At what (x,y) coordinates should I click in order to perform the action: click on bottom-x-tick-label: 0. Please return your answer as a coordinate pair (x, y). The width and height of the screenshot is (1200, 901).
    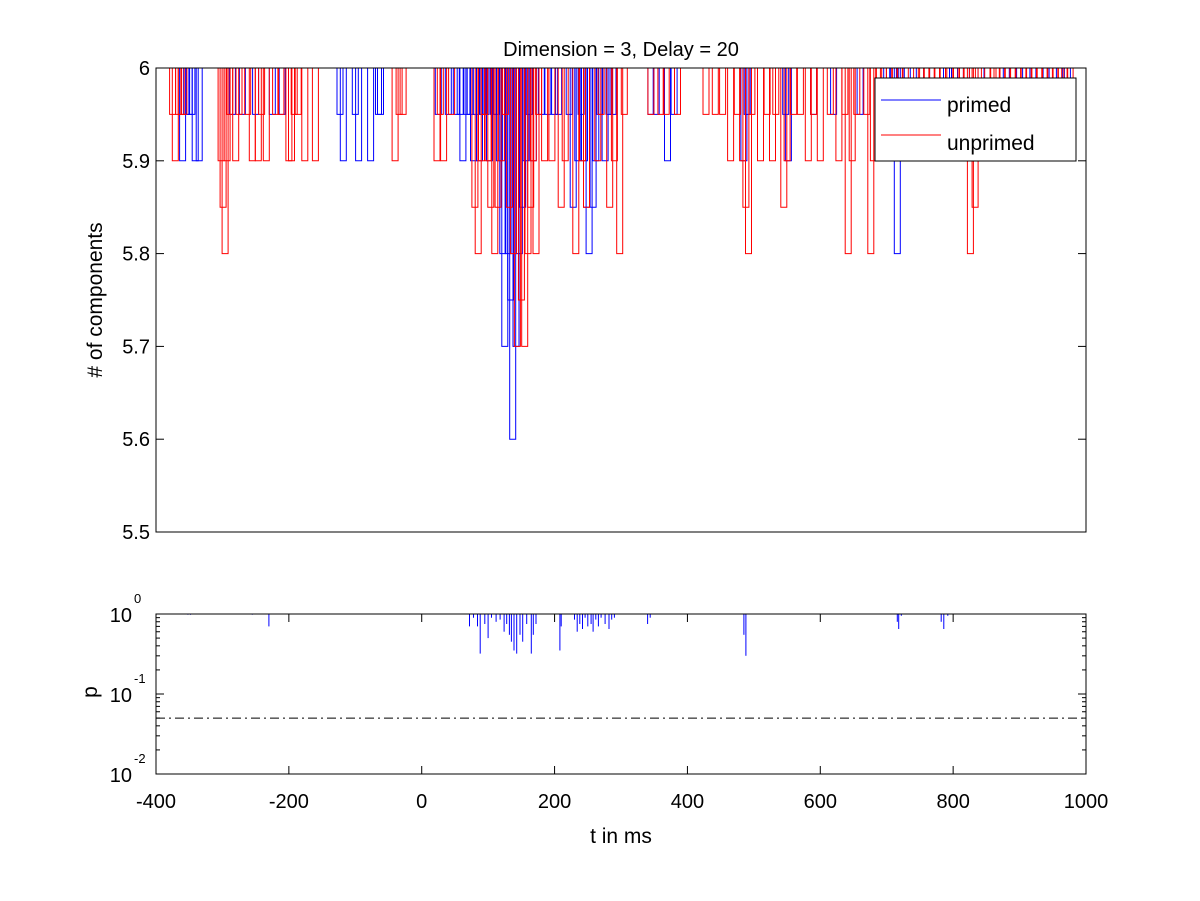
    Looking at the image, I should click on (421, 802).